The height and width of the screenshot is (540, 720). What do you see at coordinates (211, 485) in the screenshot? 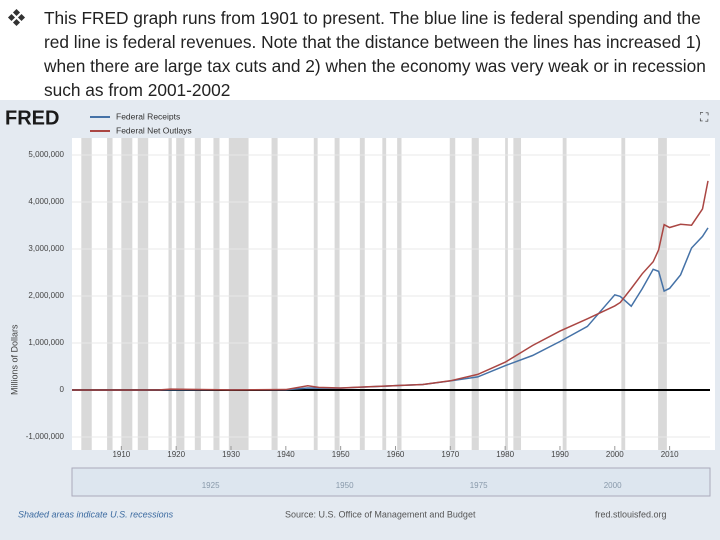
I see `navigator-tick-label: 1925` at bounding box center [211, 485].